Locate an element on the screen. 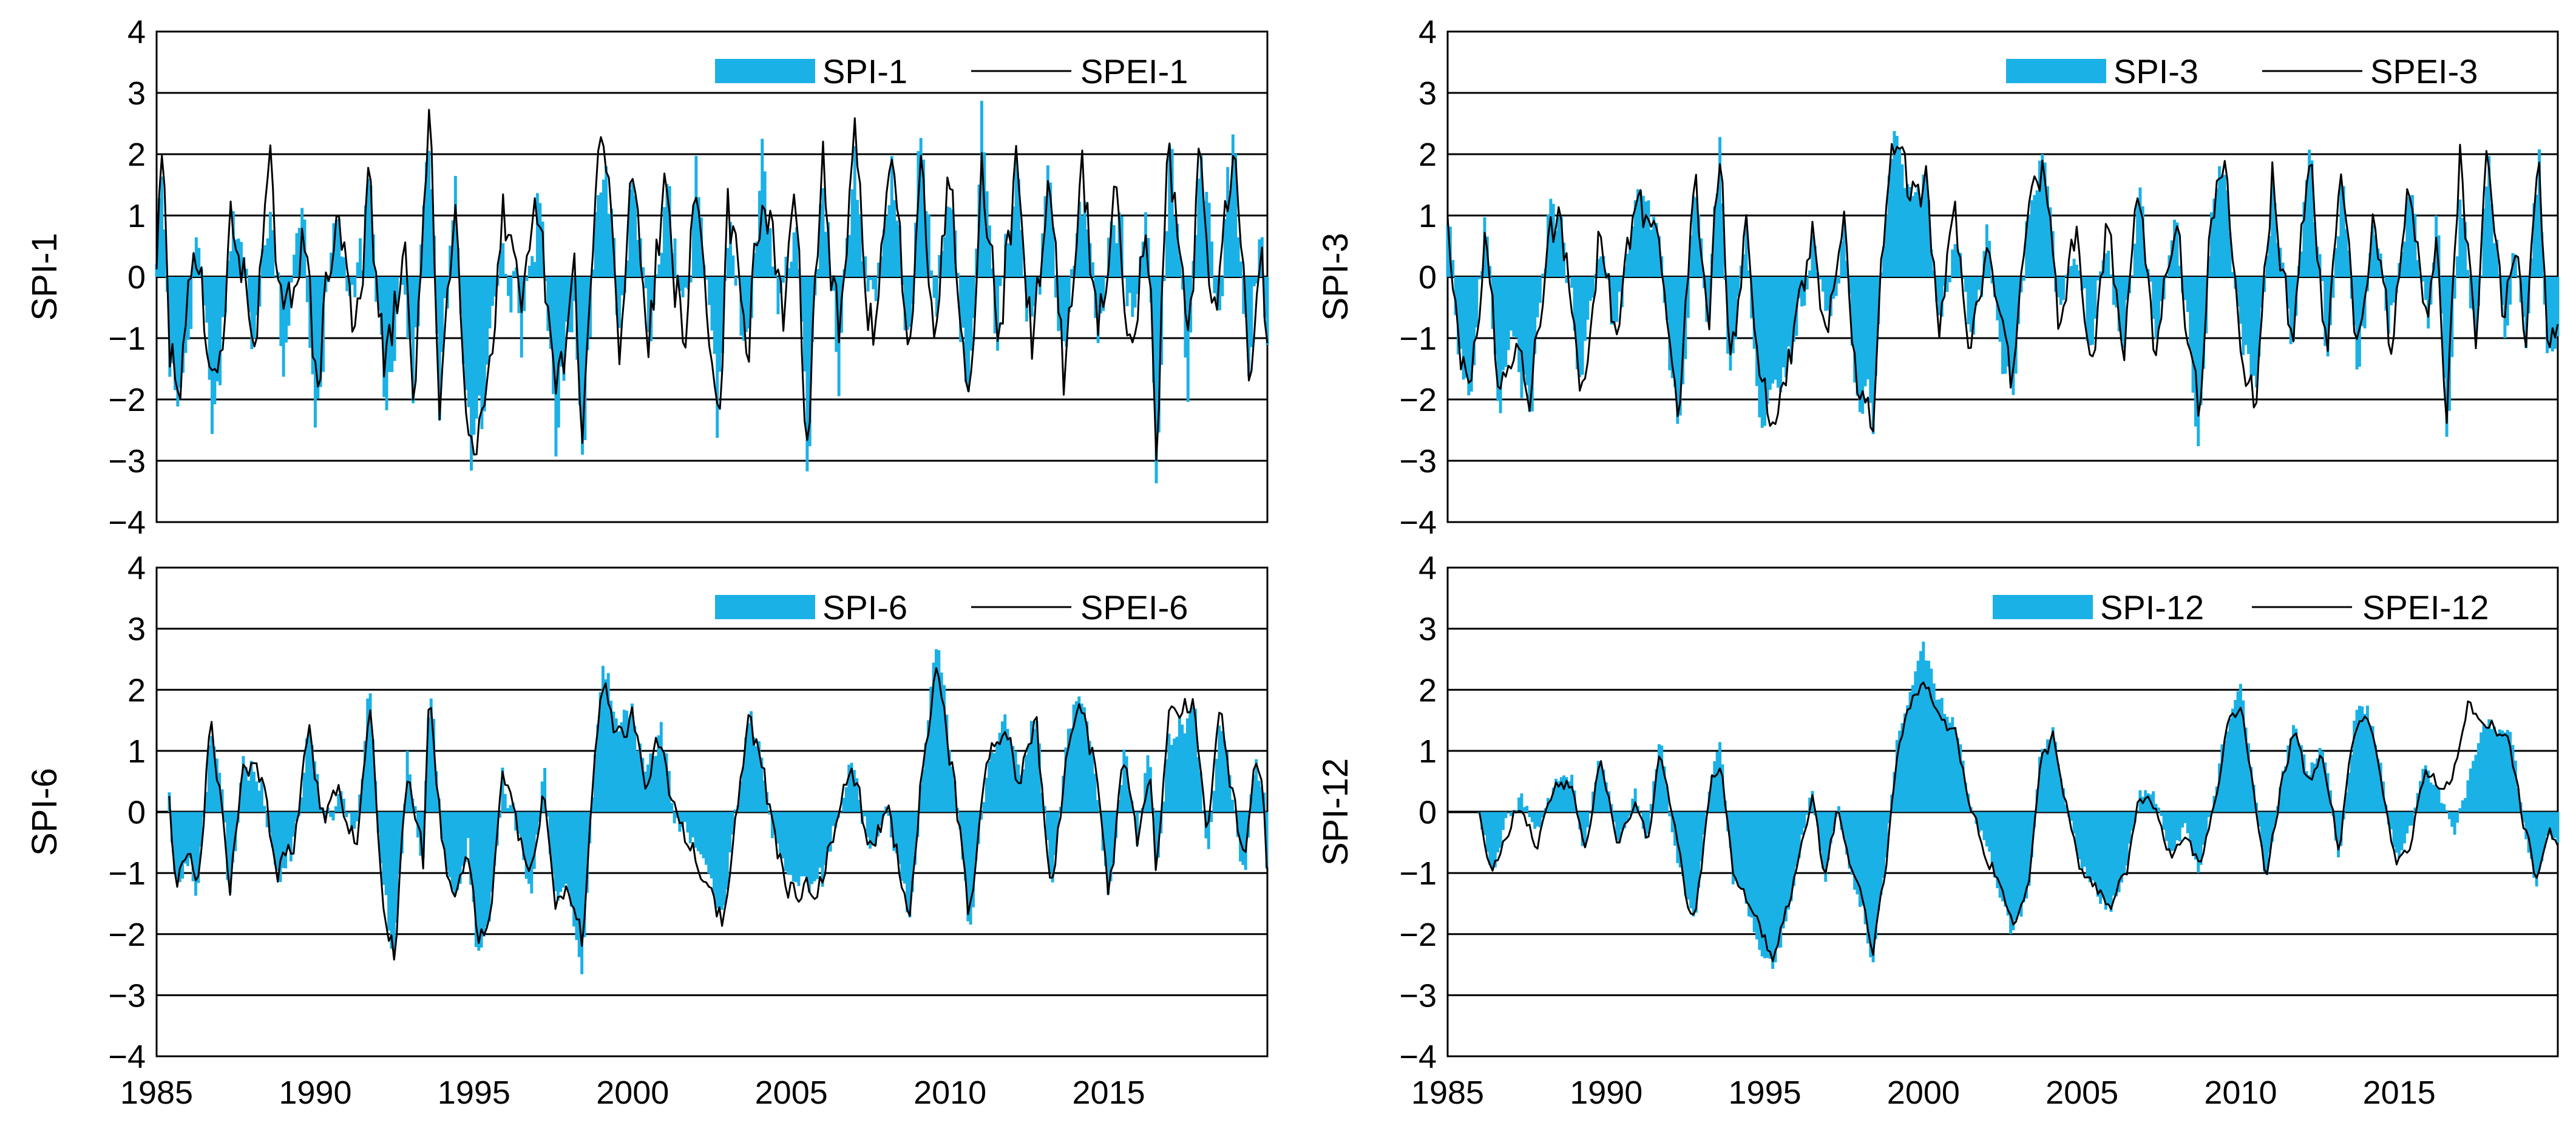 This screenshot has height=1134, width=2576. y-tick-label: −3 is located at coordinates (1418, 995).